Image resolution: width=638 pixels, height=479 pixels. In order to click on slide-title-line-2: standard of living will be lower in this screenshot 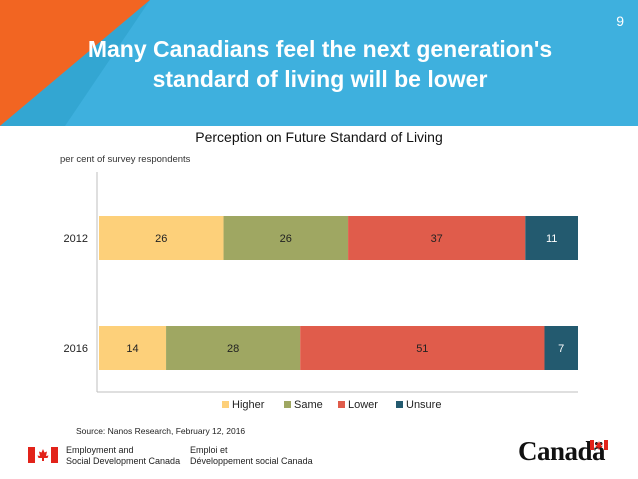, I will do `click(320, 79)`.